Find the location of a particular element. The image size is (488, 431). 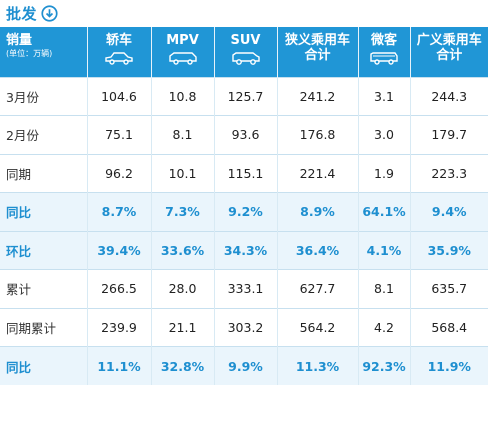

column-header-label: 广义乘用车 is located at coordinates (449, 40).